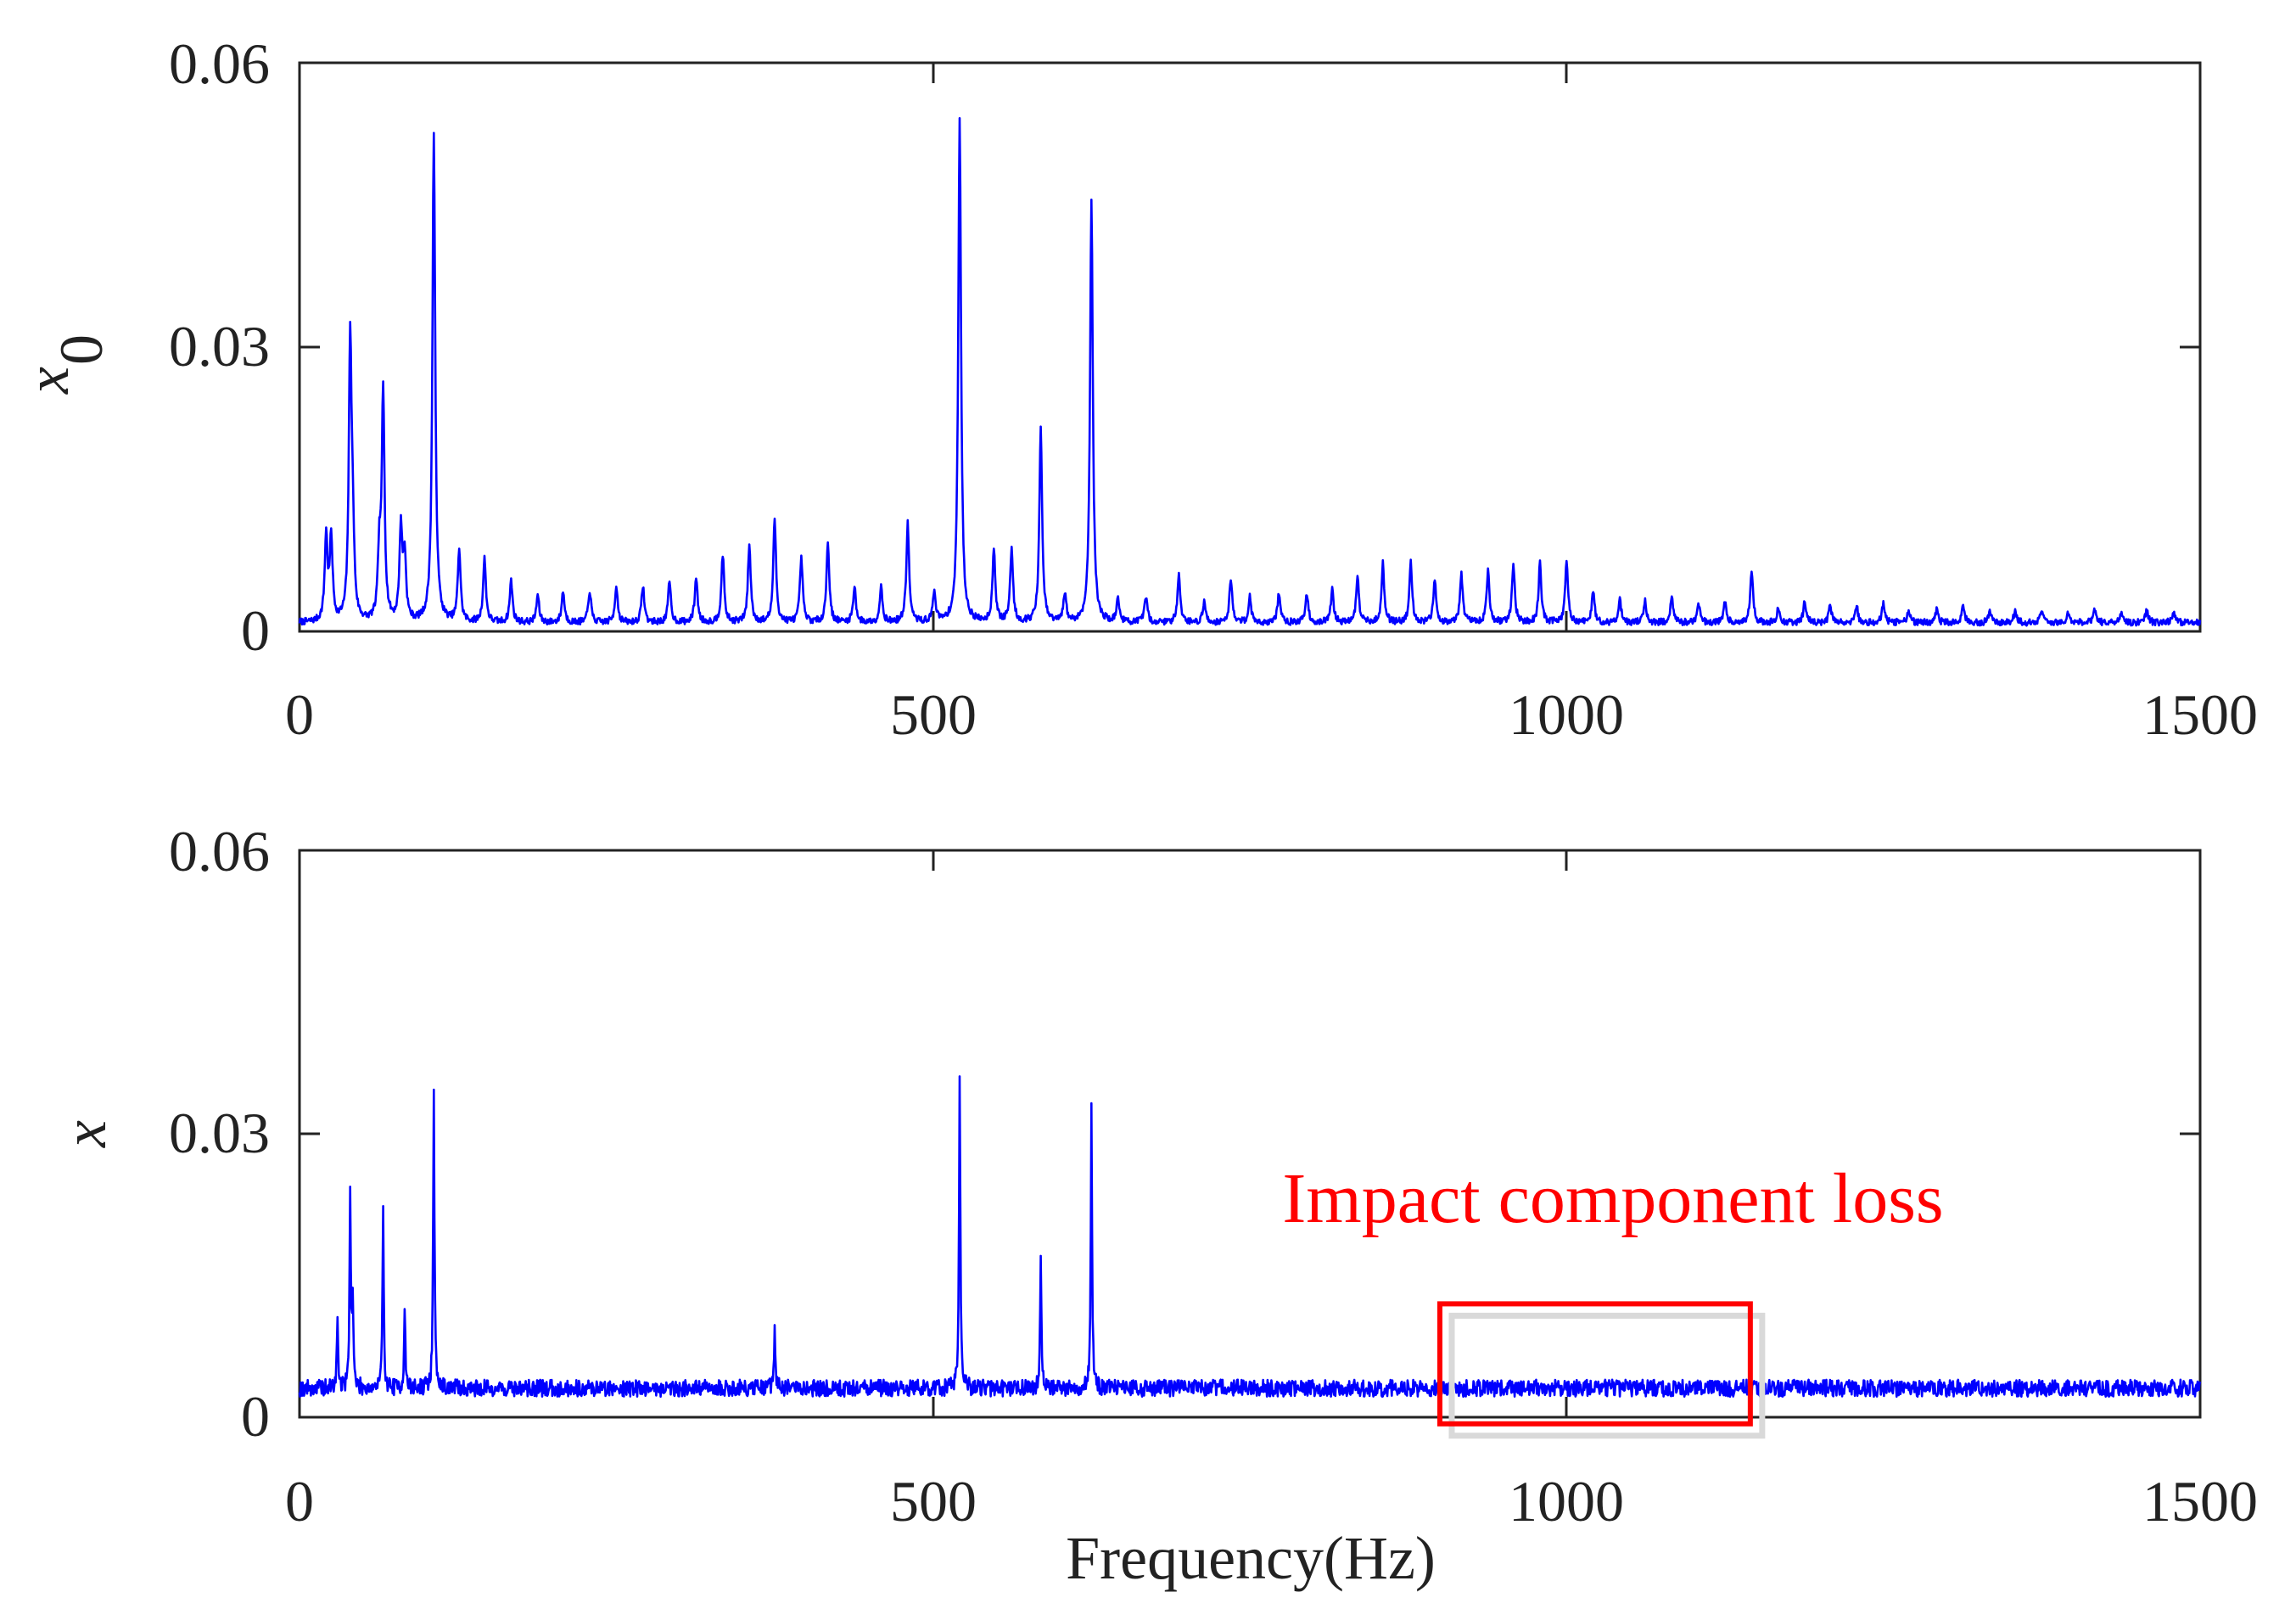 Image resolution: width=2296 pixels, height=1609 pixels. I want to click on annotation-box, so click(1595, 1364).